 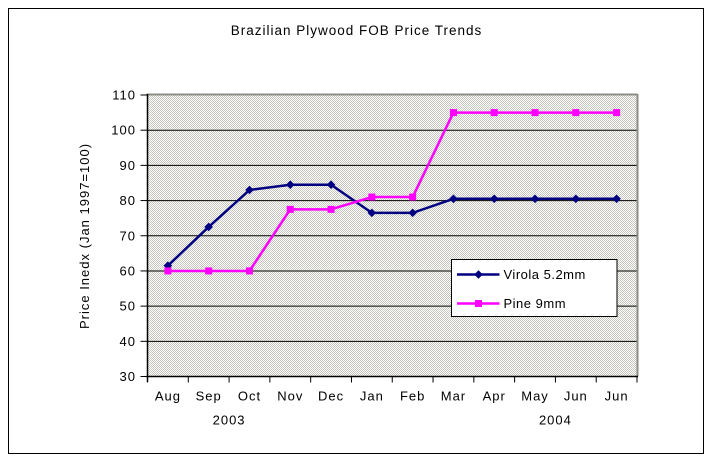 What do you see at coordinates (535, 303) in the screenshot?
I see `legend-label-pine-9mm: Pine 9mm` at bounding box center [535, 303].